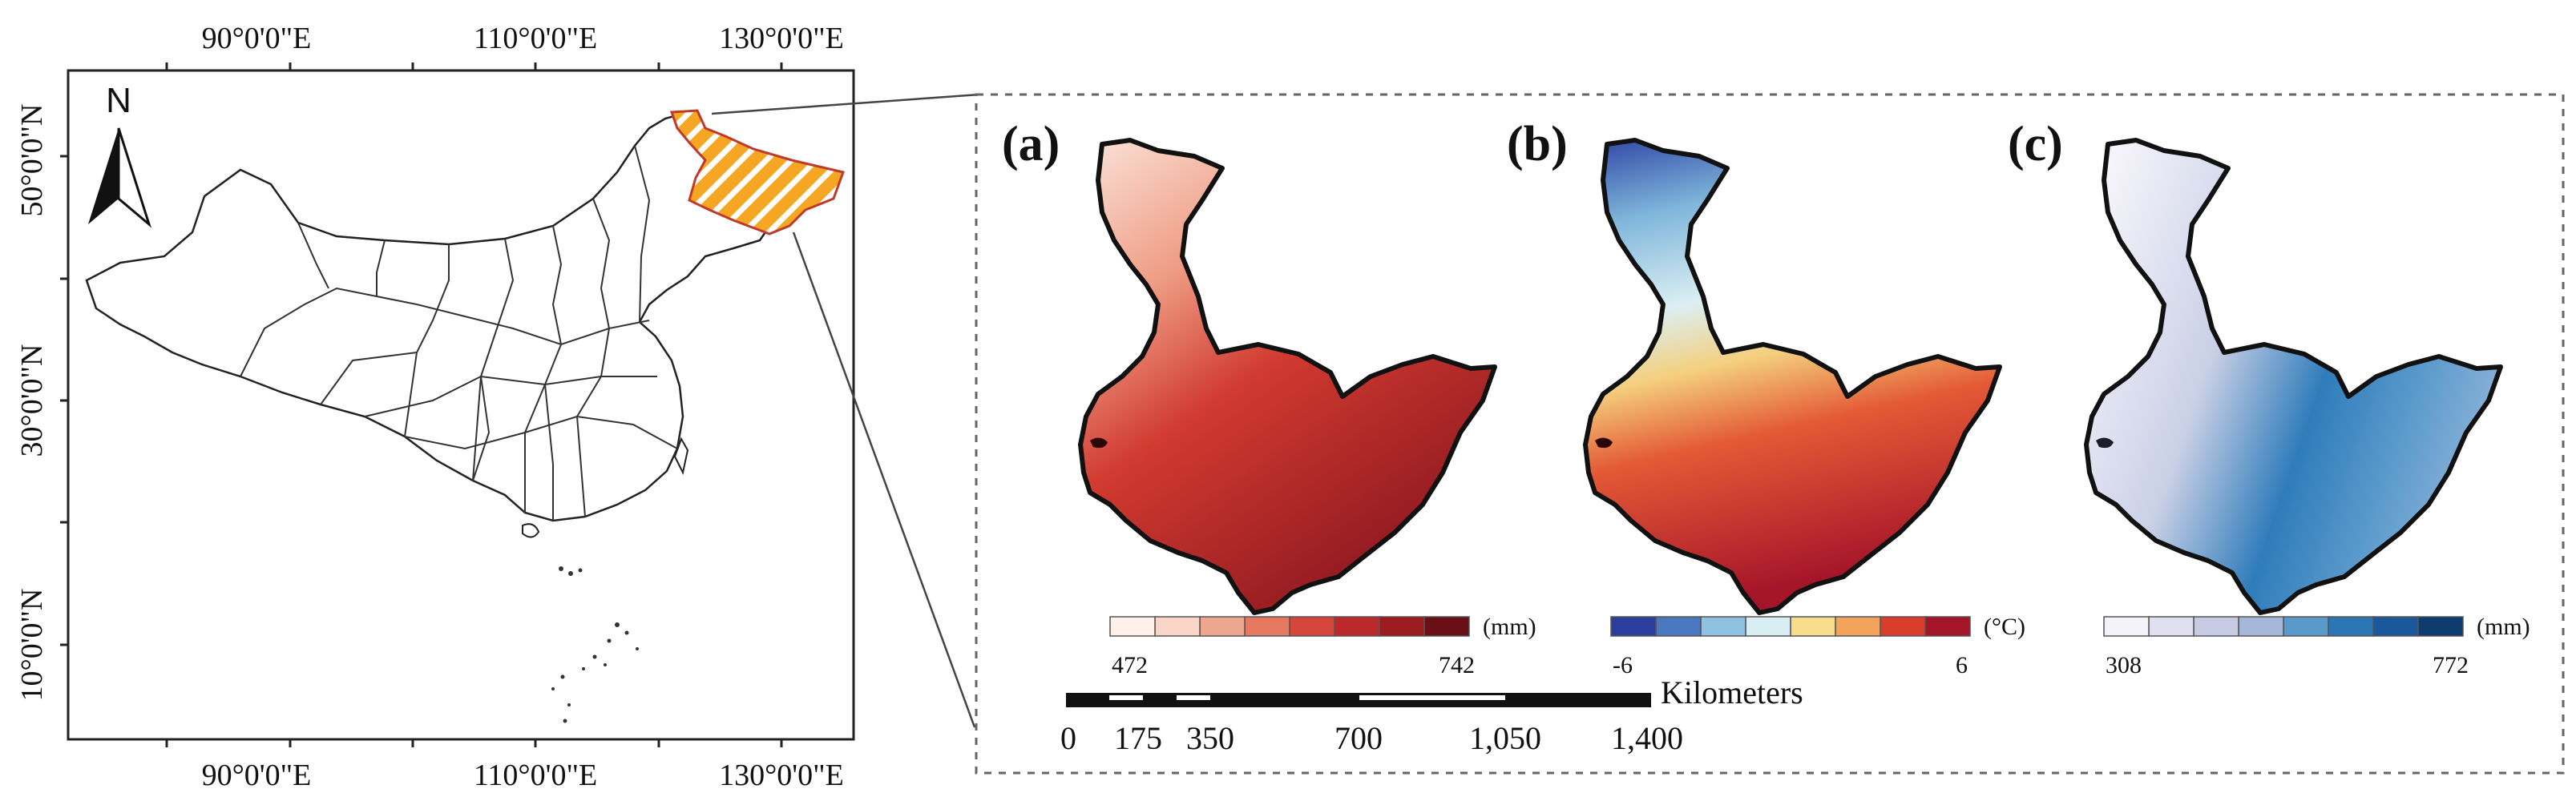 The width and height of the screenshot is (2576, 801). I want to click on top-lon-label-130: 130°0'0"E, so click(781, 38).